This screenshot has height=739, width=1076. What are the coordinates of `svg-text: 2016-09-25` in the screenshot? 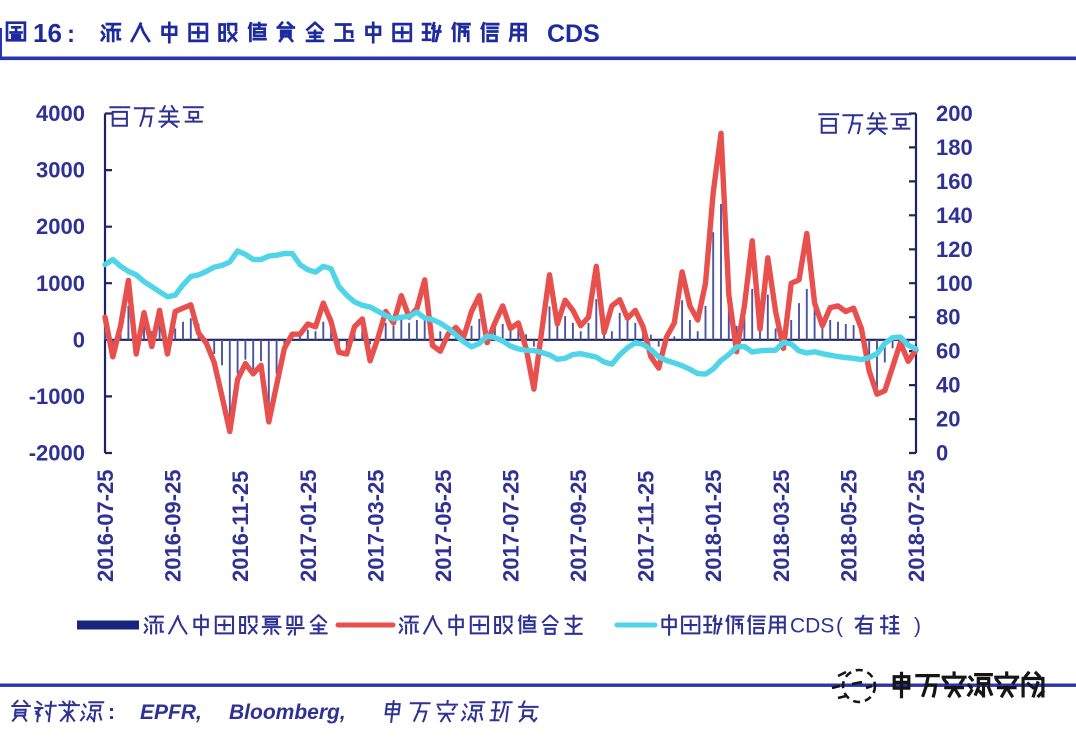 It's located at (173, 525).